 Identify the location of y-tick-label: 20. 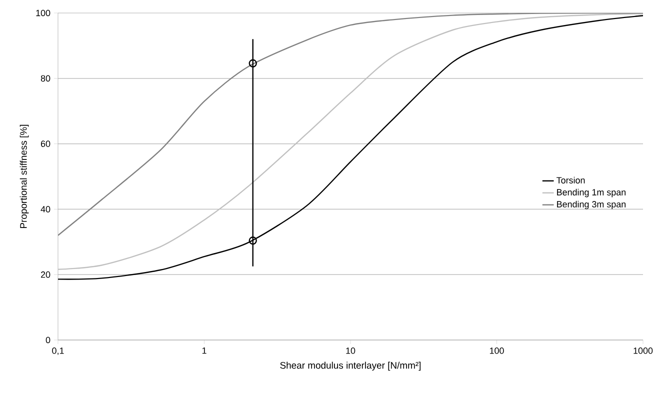
(45, 274).